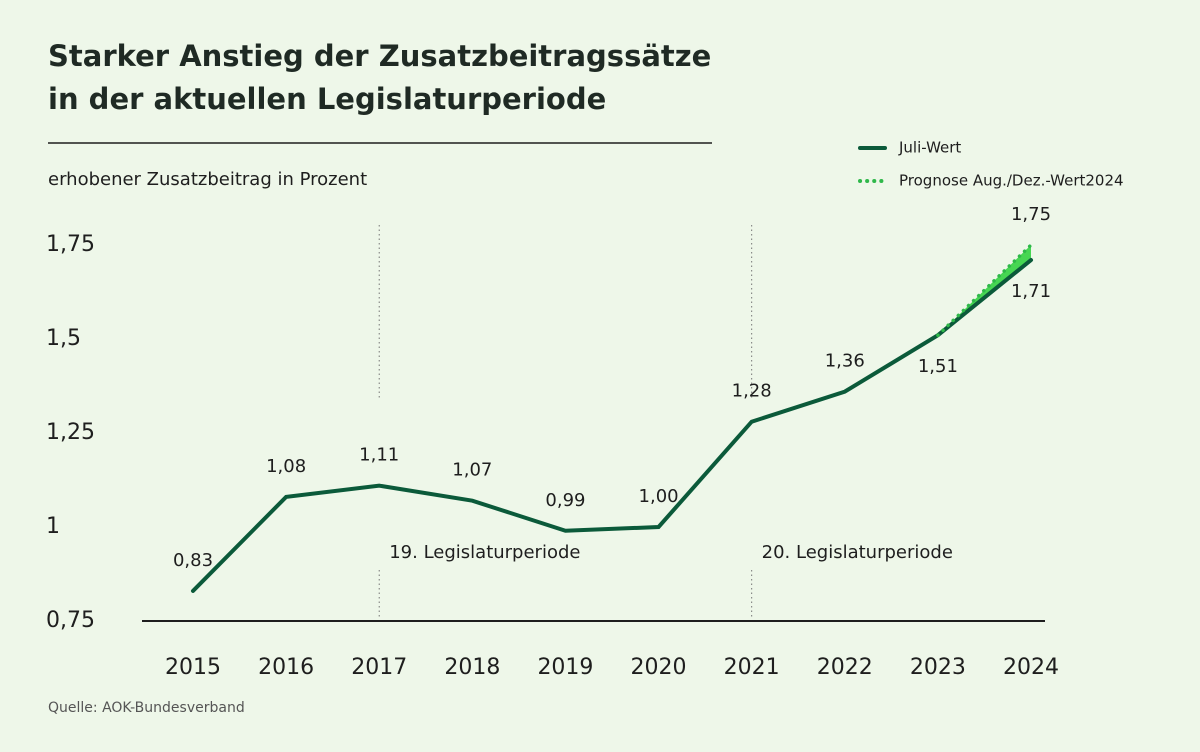  What do you see at coordinates (565, 667) in the screenshot?
I see `x-tick-label: 2019` at bounding box center [565, 667].